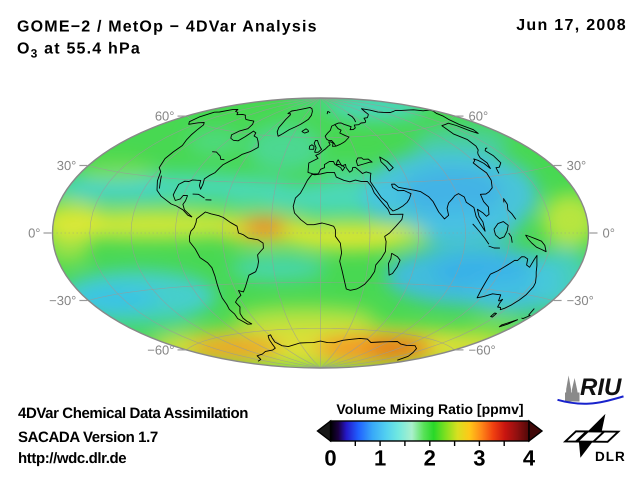  Describe the element at coordinates (167, 27) in the screenshot. I see `svg-text:GOME−2 / MetOp − 4DVar Analysi: GOME−2 / MetOp − 4DVar Analysis` at that location.